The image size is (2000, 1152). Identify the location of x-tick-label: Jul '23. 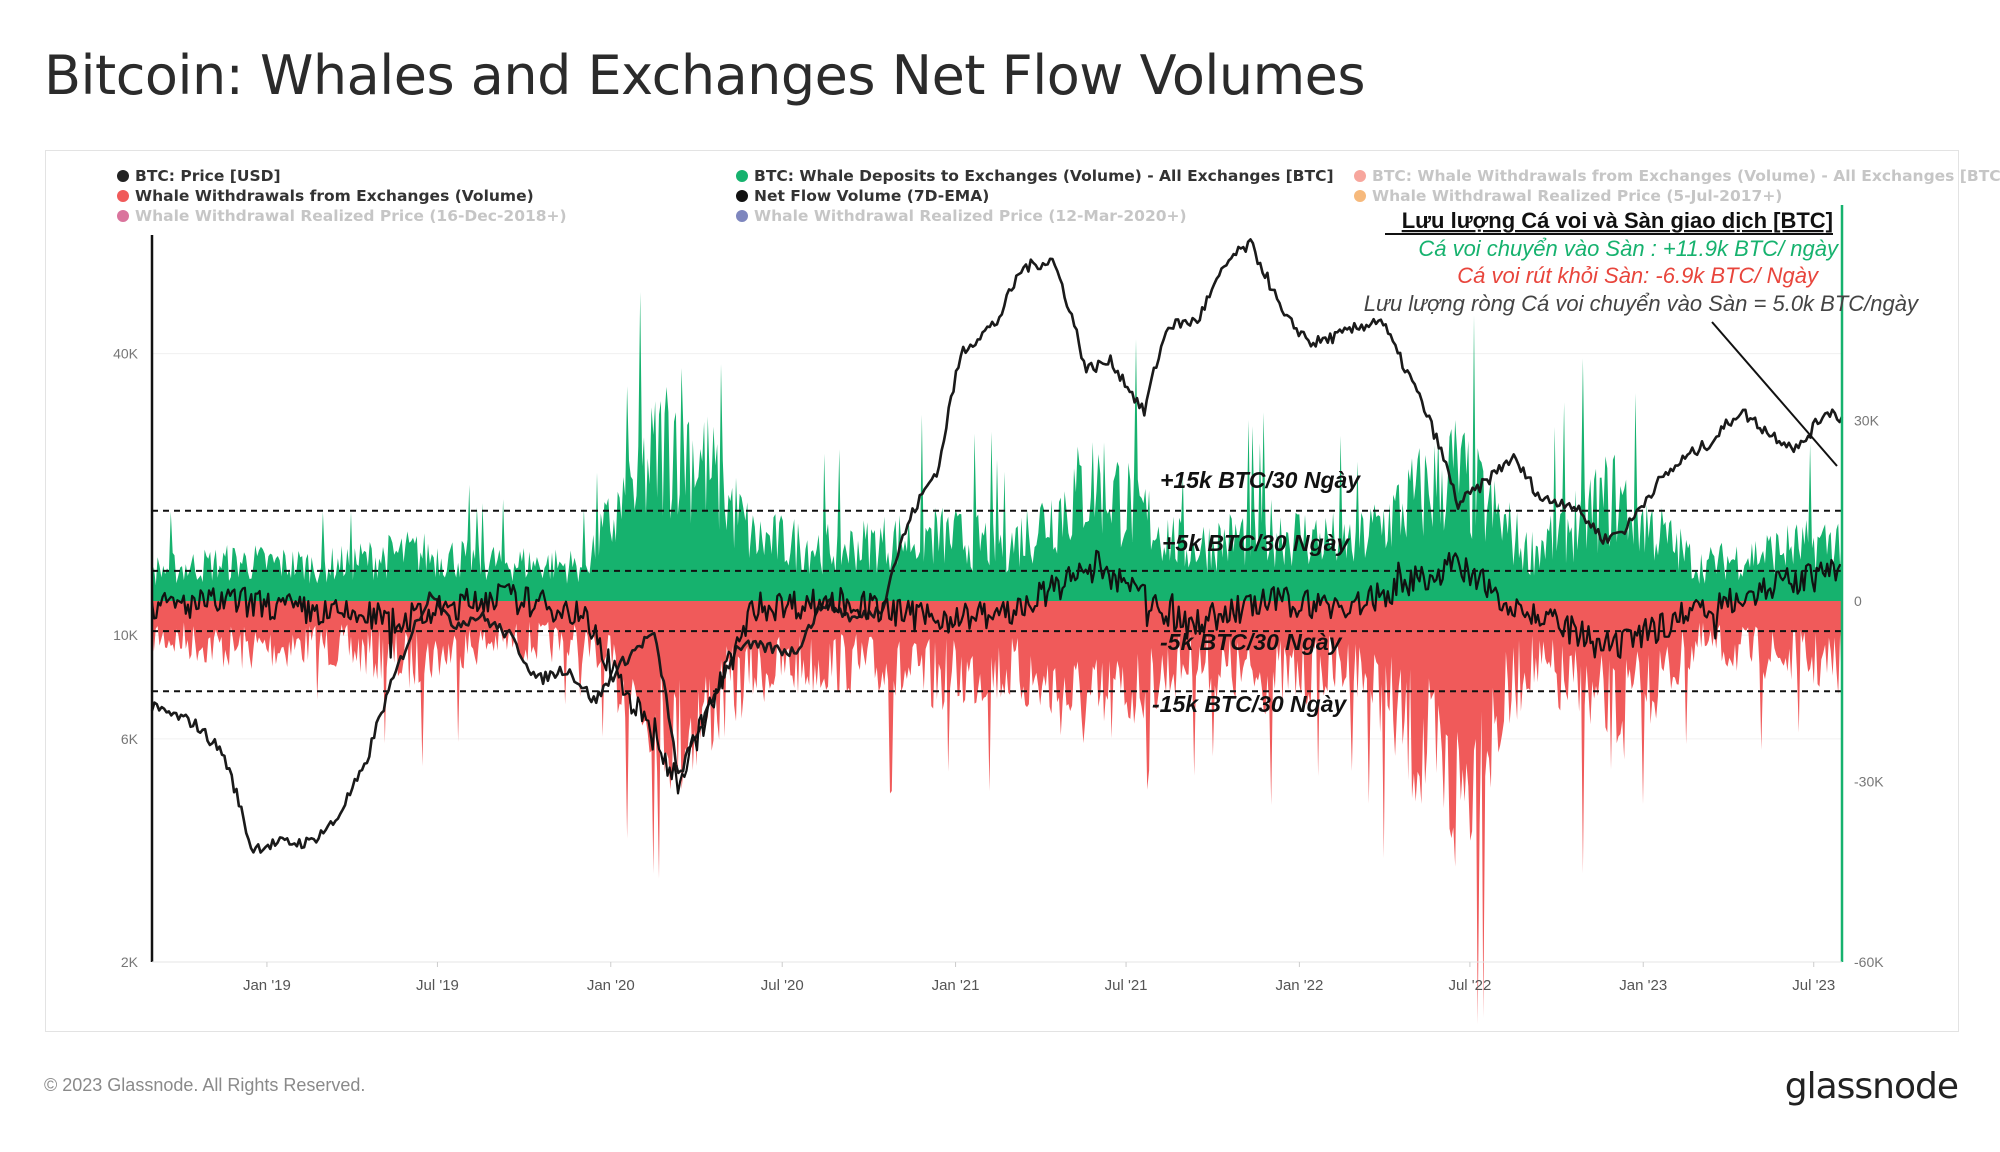
(1813, 985).